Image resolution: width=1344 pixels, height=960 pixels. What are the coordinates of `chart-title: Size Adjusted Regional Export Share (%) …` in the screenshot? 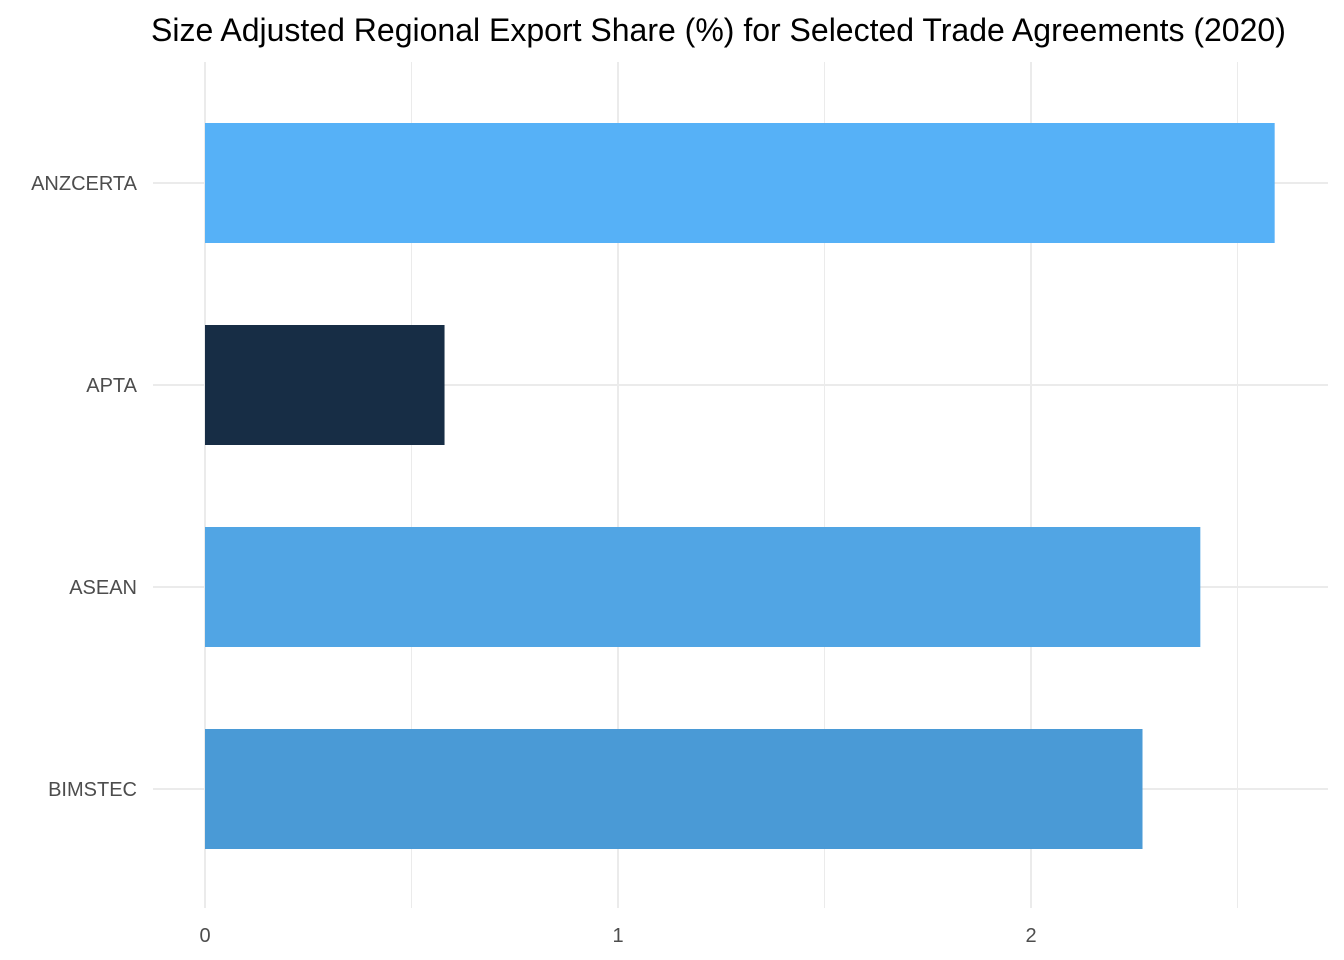 It's located at (718, 30).